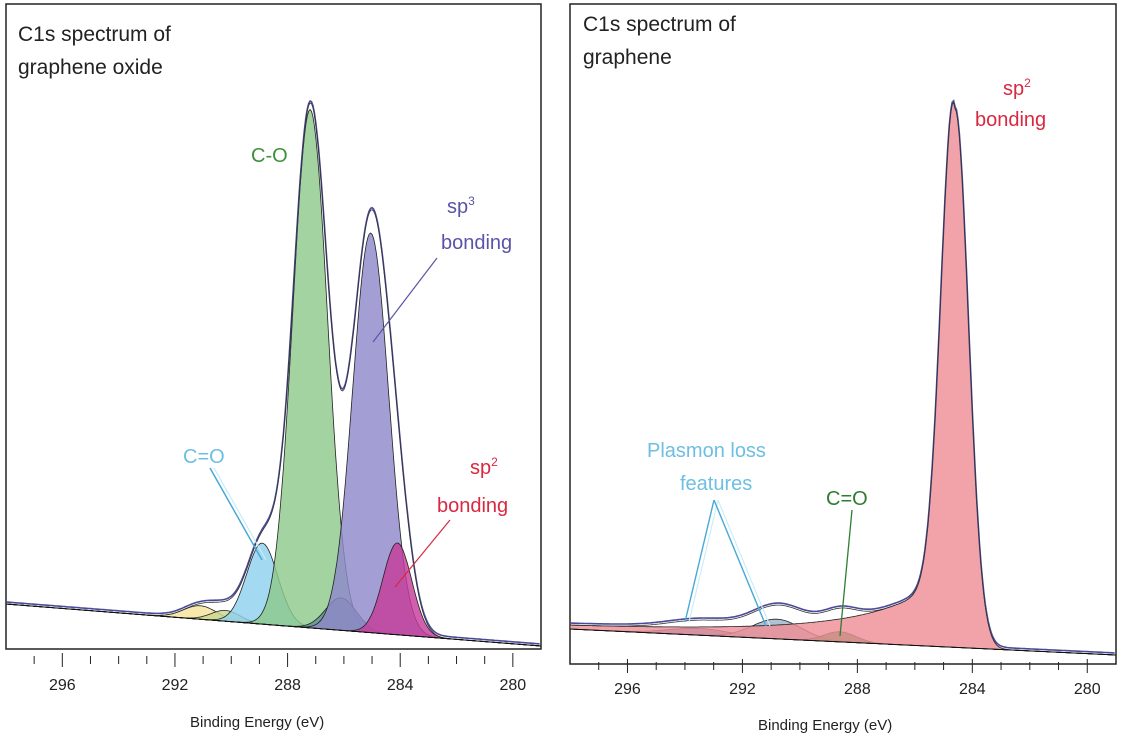 This screenshot has height=741, width=1121. I want to click on annotation-sp3: sp3, so click(461, 206).